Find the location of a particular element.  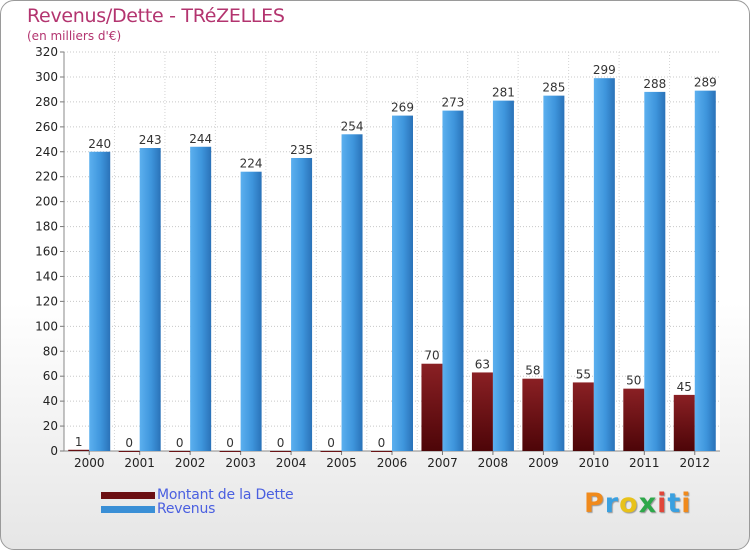

y-tick-label: 120 is located at coordinates (46, 301).